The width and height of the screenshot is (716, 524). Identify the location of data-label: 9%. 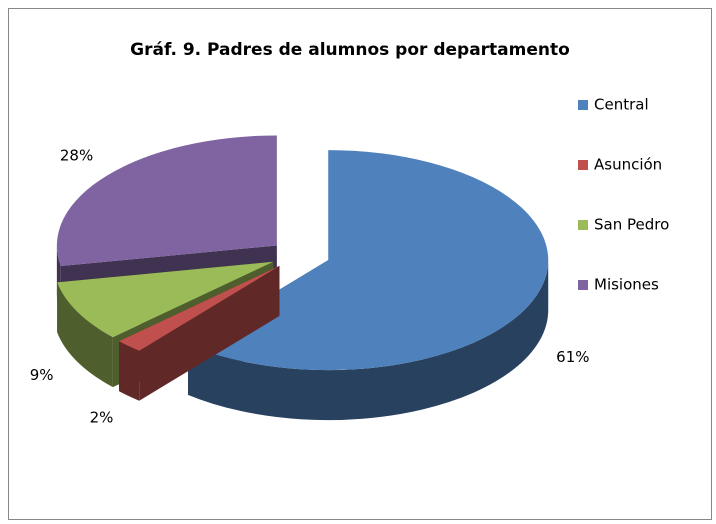
(42, 375).